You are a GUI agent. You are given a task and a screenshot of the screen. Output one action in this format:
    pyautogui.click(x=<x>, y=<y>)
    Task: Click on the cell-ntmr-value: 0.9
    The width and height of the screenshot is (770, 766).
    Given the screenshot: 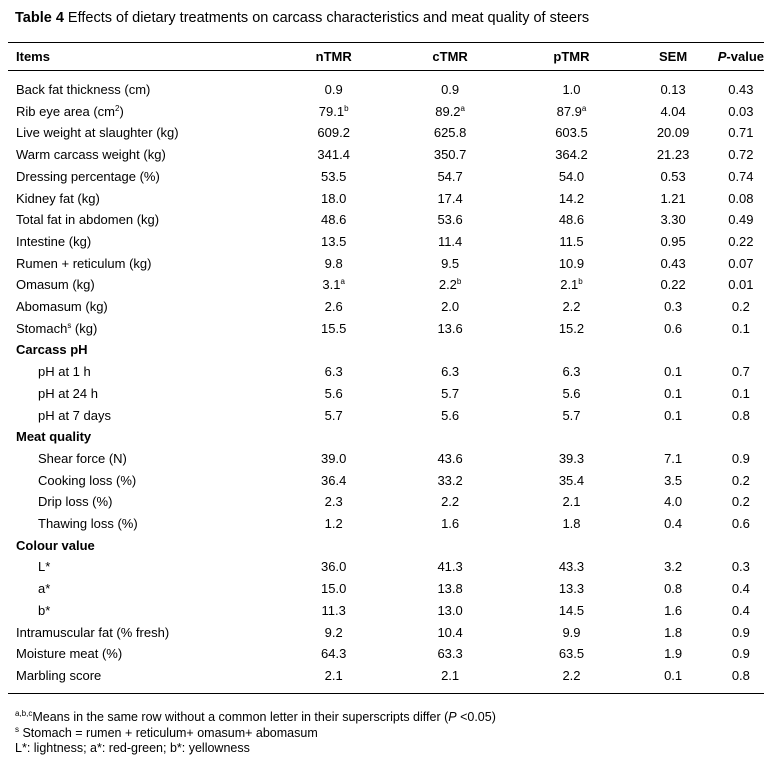 What is the action you would take?
    pyautogui.click(x=333, y=89)
    